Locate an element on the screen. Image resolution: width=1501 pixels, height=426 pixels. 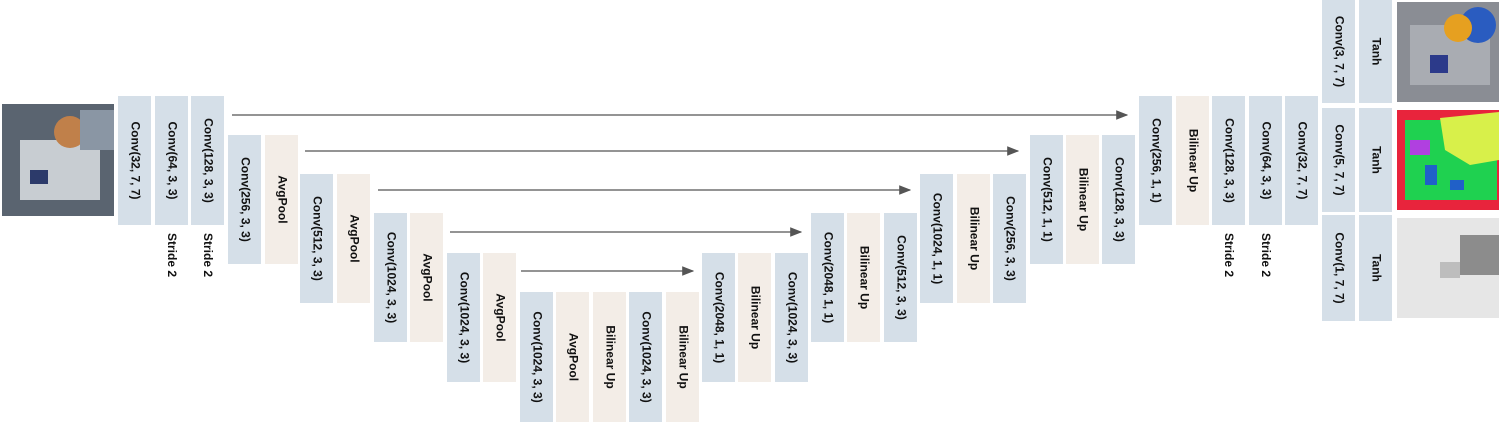
stride-notes: Stride 2 Stride 2 Stride 2 Stride 2 is located at coordinates (719, 255).